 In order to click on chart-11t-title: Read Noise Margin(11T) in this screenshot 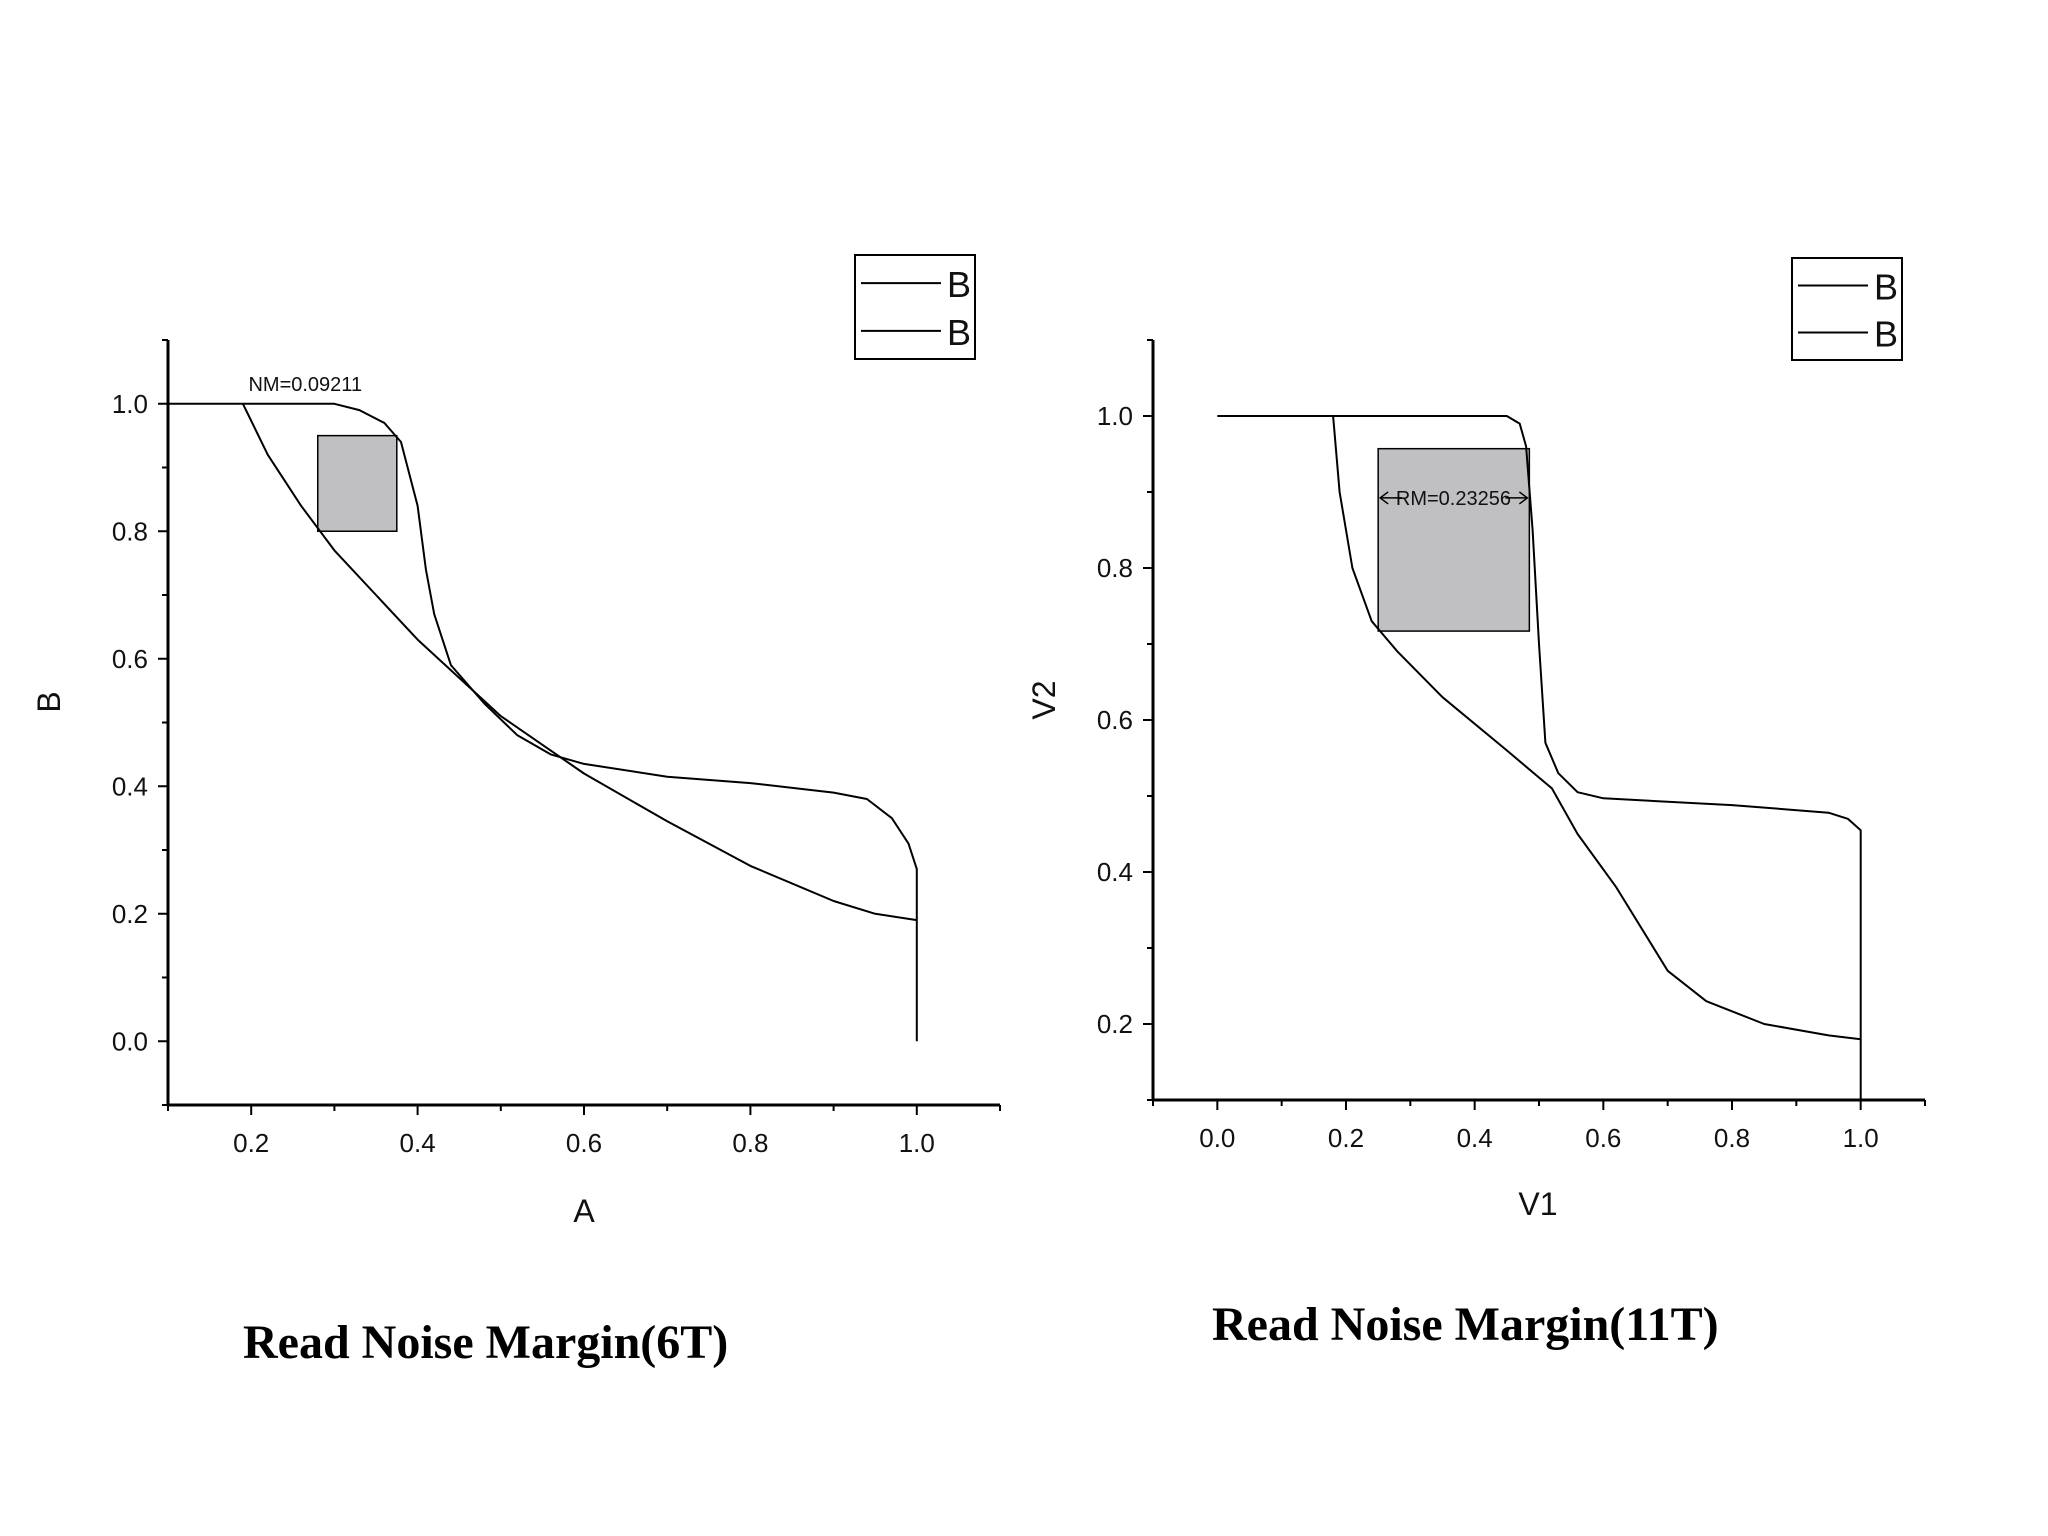, I will do `click(1465, 1324)`.